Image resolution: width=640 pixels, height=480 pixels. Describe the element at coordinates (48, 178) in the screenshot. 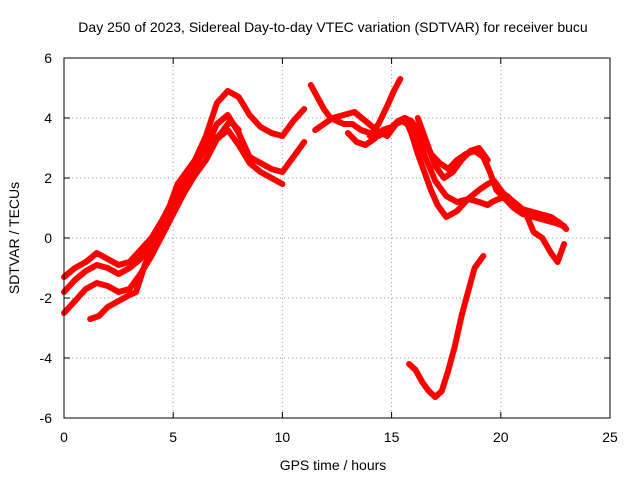

I see `y-tick-label: 2` at that location.